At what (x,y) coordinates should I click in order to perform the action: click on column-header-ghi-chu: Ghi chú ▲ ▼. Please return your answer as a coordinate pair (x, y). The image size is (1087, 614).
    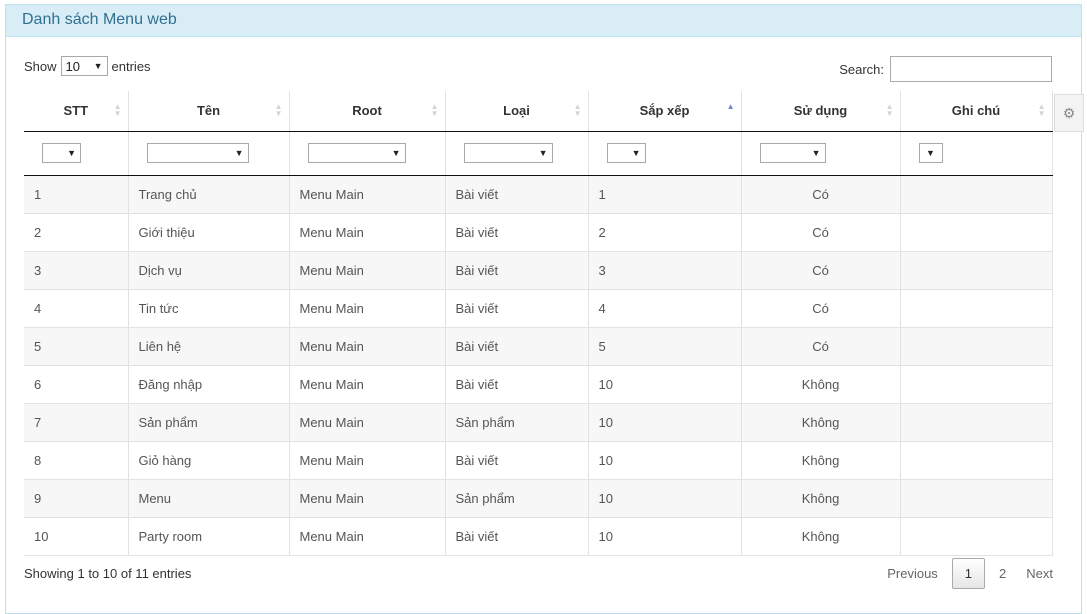
    Looking at the image, I should click on (976, 111).